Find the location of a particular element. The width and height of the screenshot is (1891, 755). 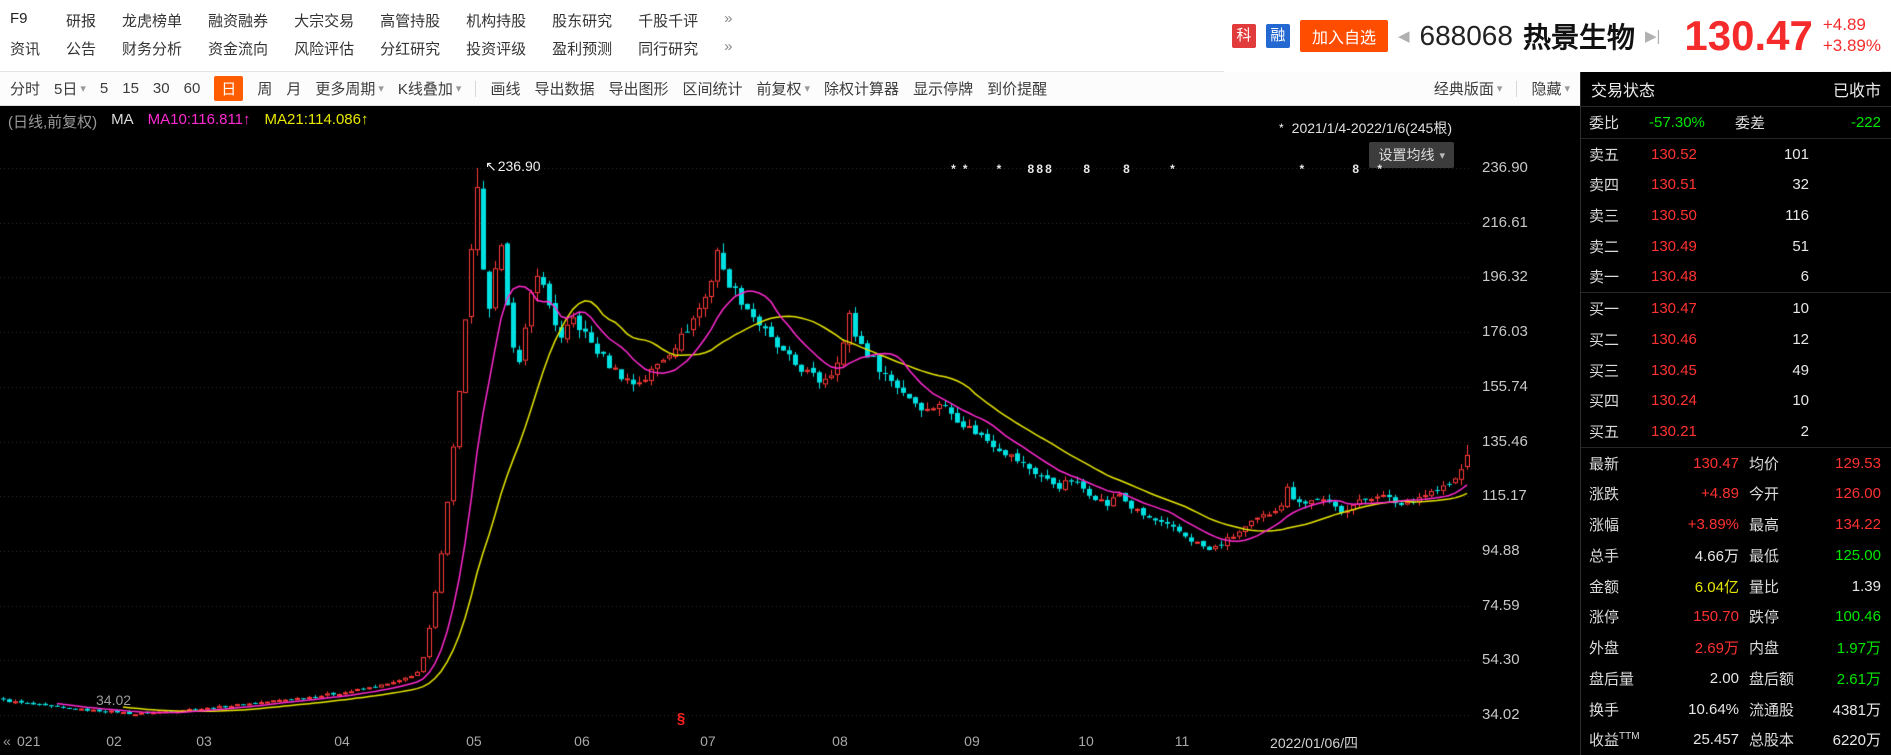

ask-row-5: 卖一 130.48 6 is located at coordinates (1736, 278).